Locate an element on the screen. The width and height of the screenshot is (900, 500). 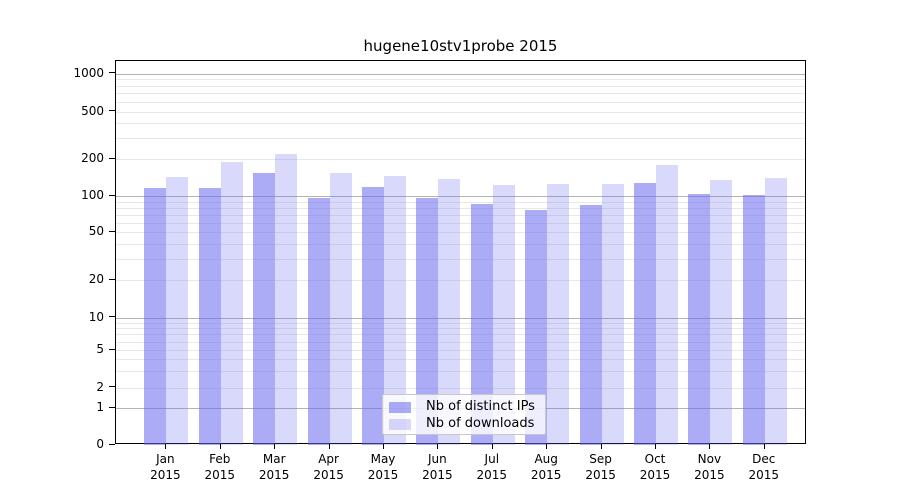
legend-label: Nb of downloads is located at coordinates (480, 423).